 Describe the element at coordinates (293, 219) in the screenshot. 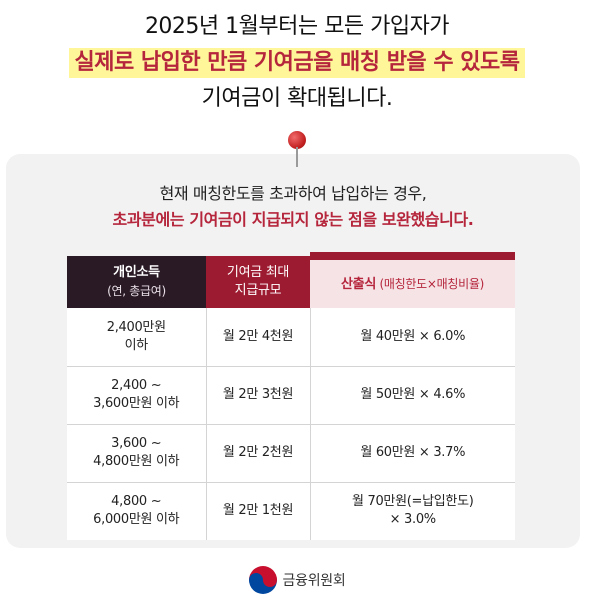

I see `card-subtitle-emphasis: 초과분에는 기여금이 지급되지 않는 점을 보완했습니다.` at that location.